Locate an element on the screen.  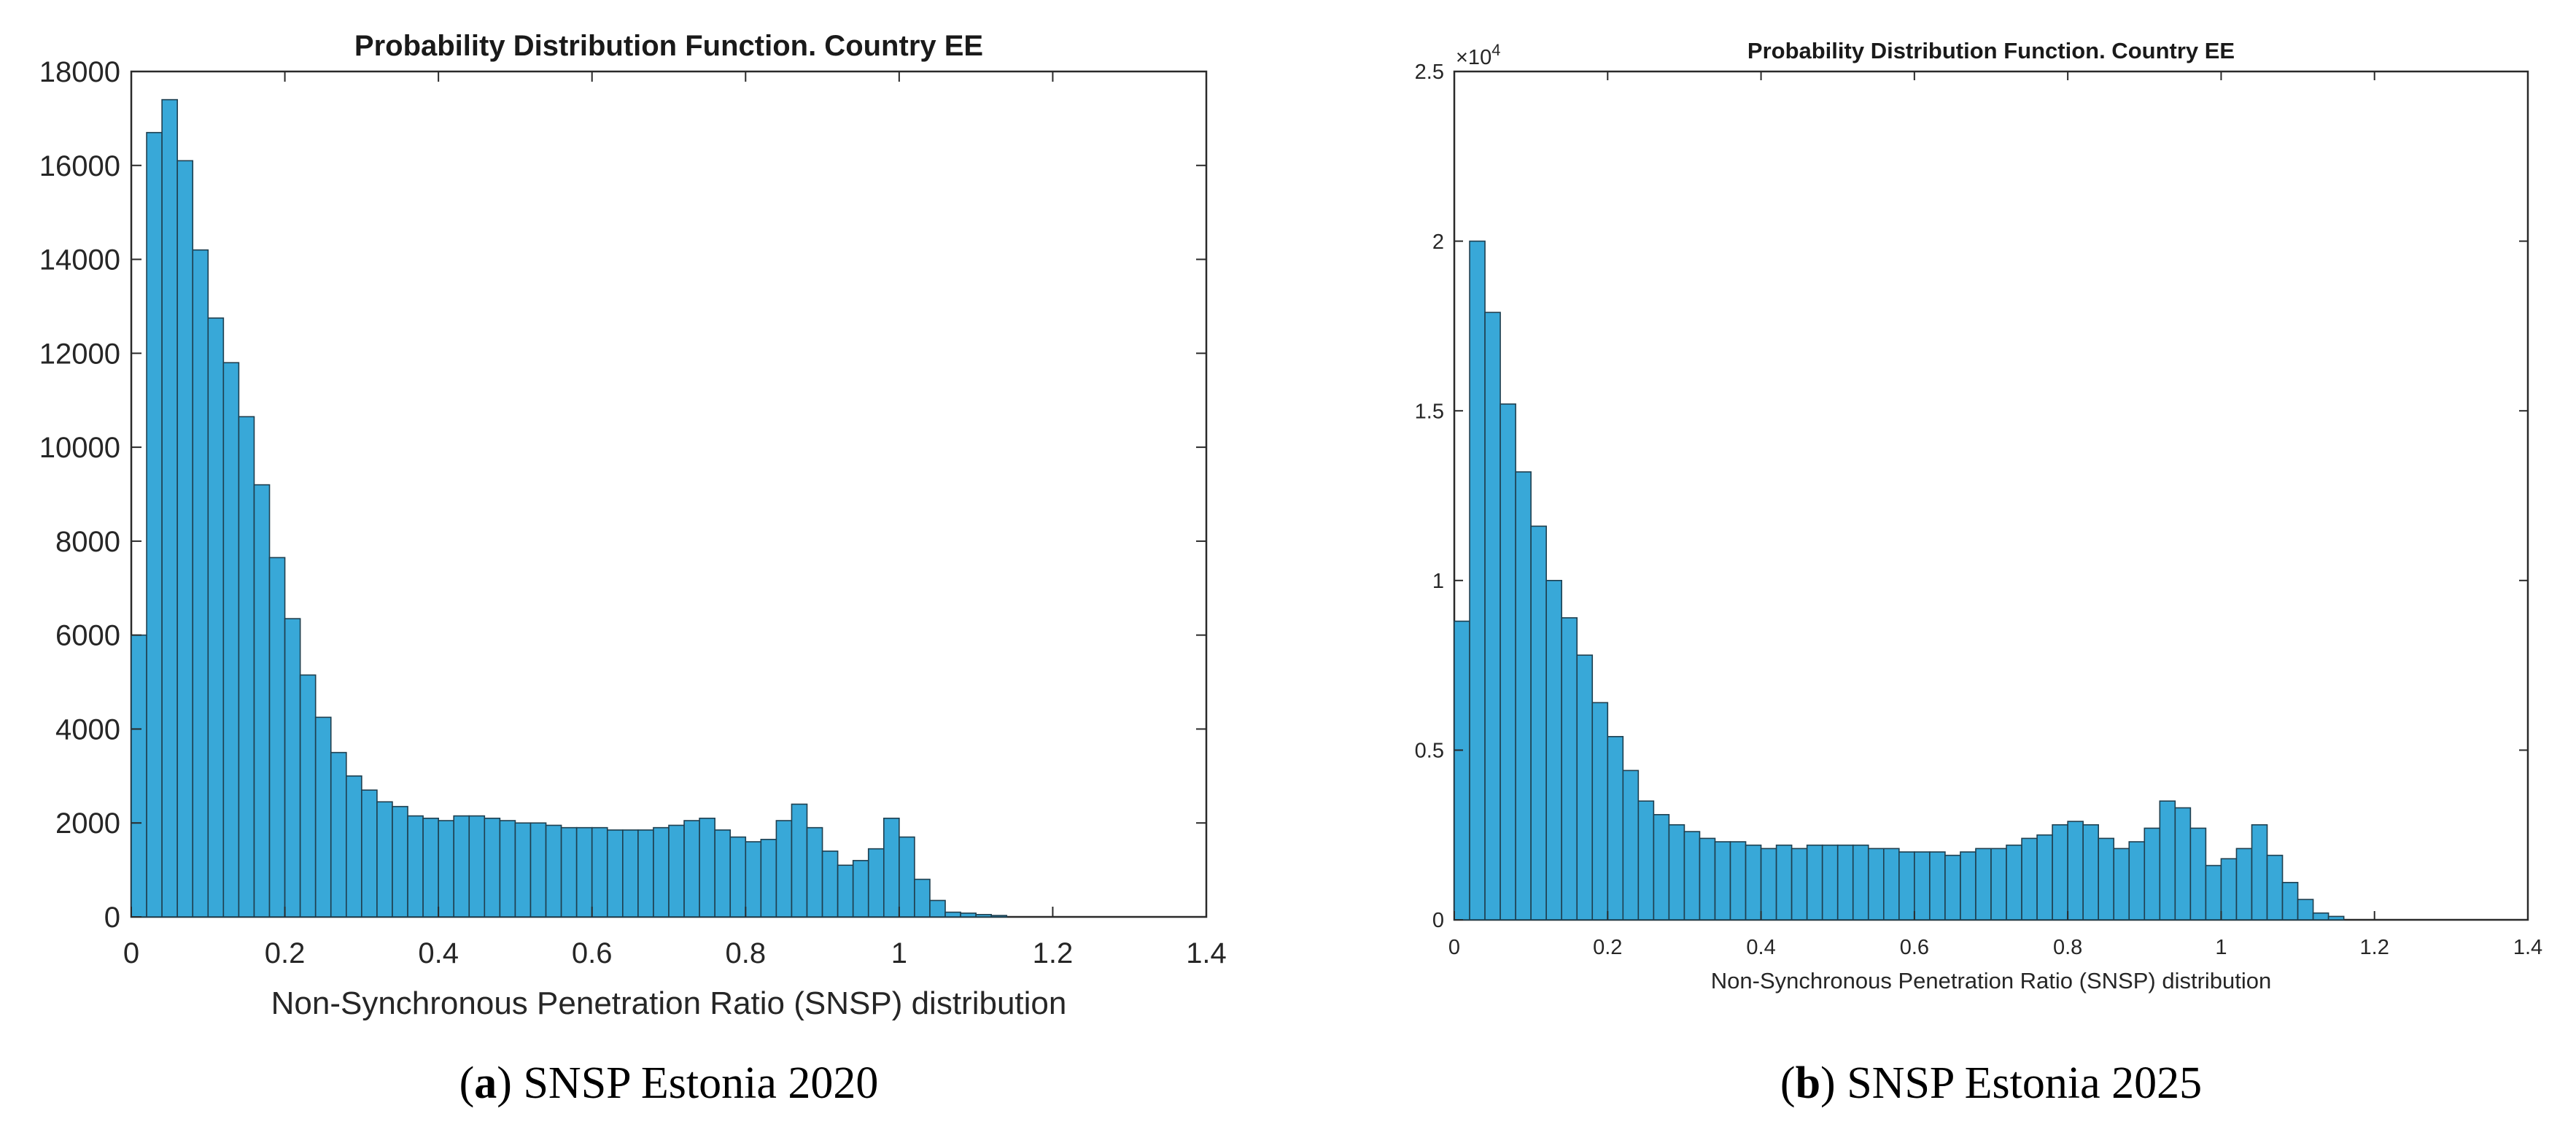
y-tick-label-b: 2 is located at coordinates (1438, 242).